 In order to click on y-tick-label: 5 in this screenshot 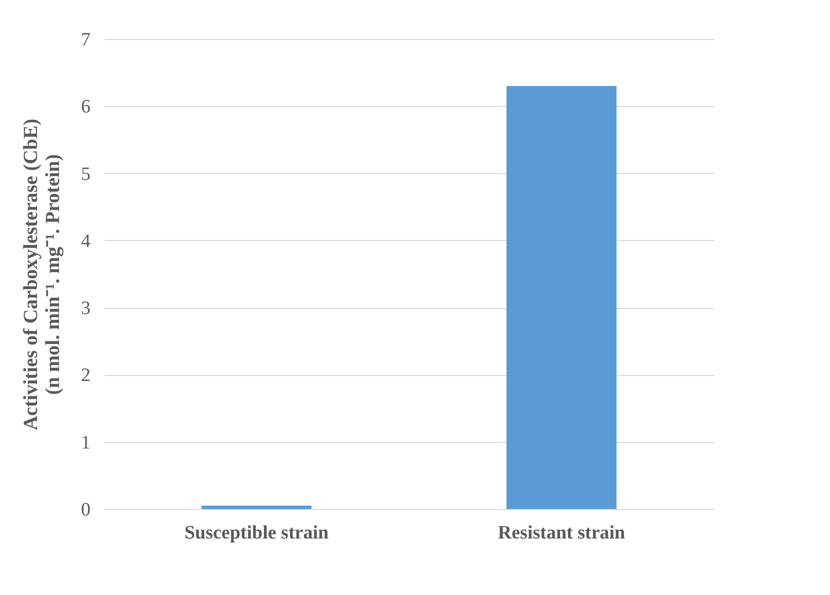, I will do `click(85, 174)`.